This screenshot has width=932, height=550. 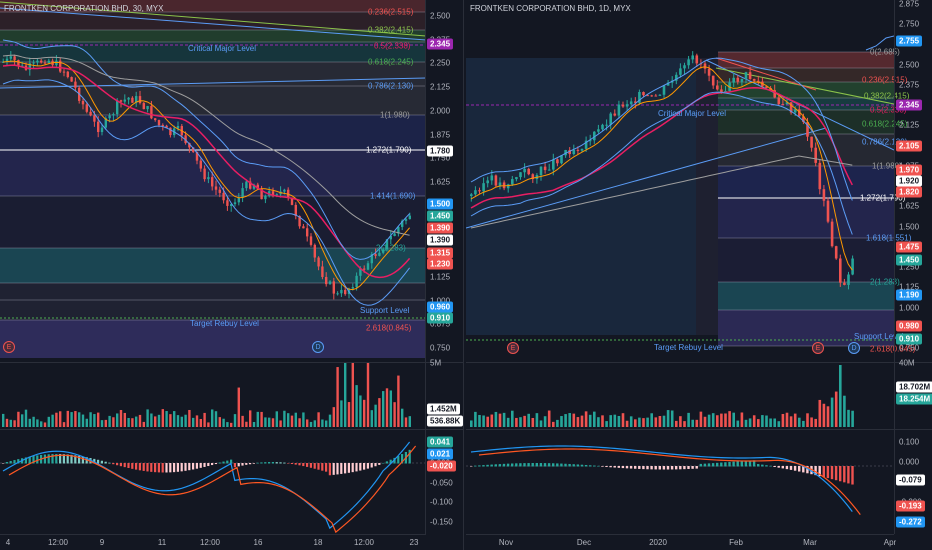 I want to click on axis-tick-label: 1.250, so click(x=909, y=267).